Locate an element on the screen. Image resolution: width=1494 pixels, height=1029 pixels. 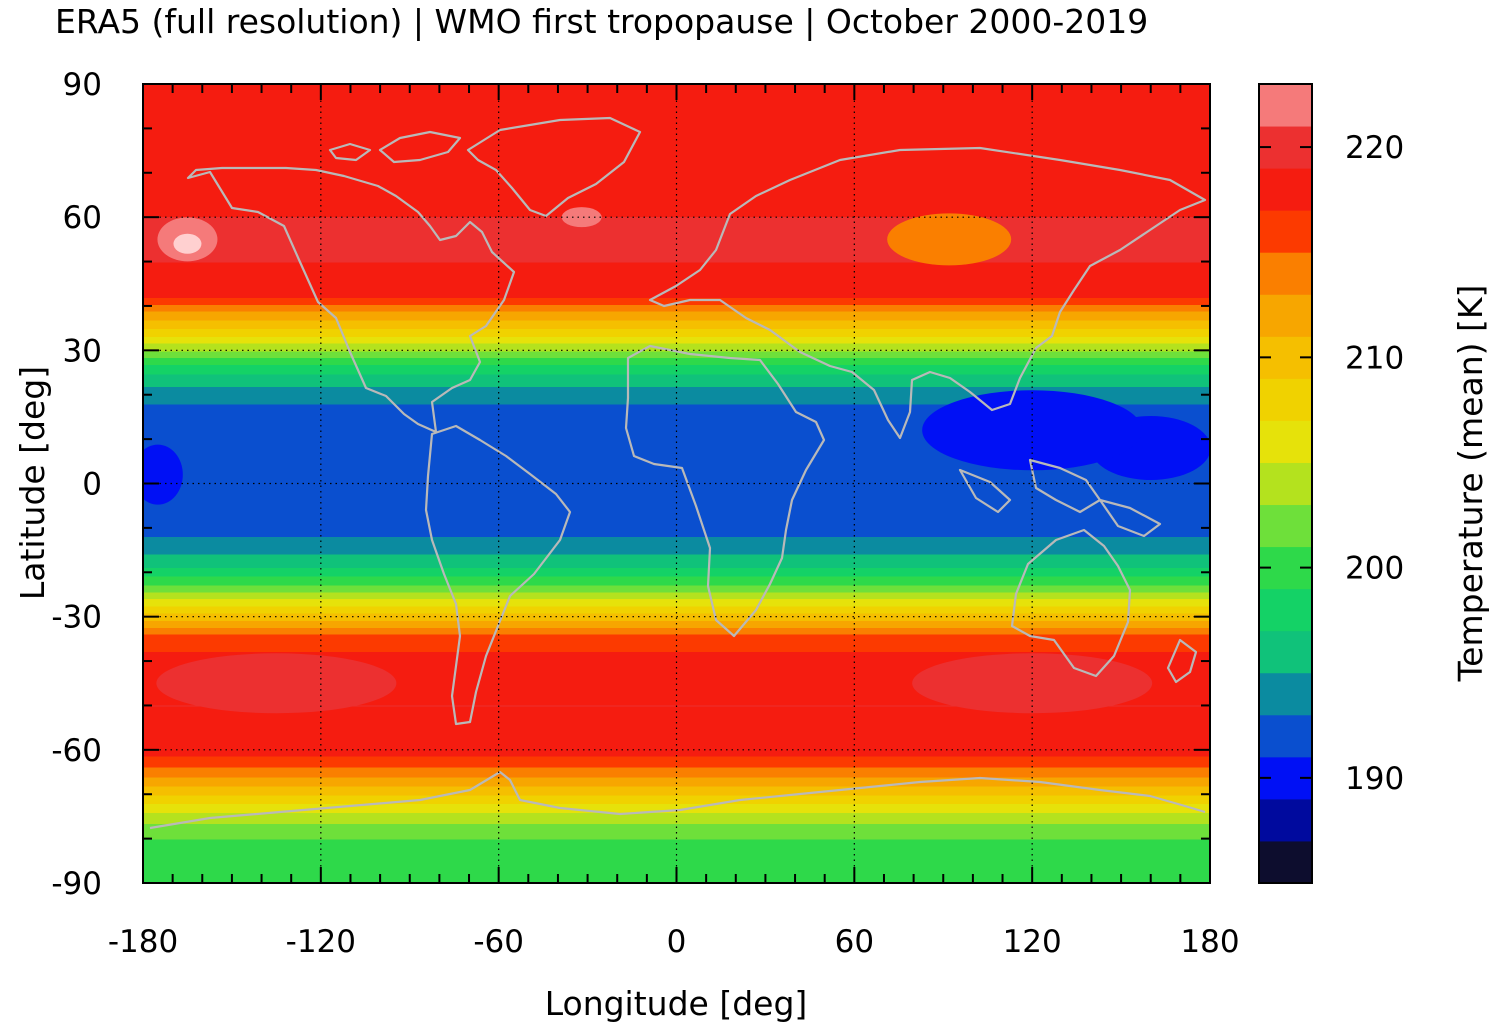
coastline-australia is located at coordinates (1071, 603).